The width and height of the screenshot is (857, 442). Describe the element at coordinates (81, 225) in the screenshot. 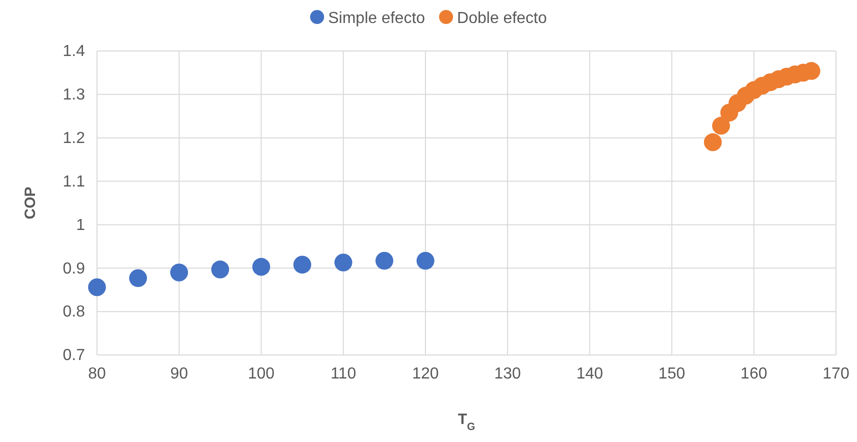

I see `y-tick-label: 1` at that location.